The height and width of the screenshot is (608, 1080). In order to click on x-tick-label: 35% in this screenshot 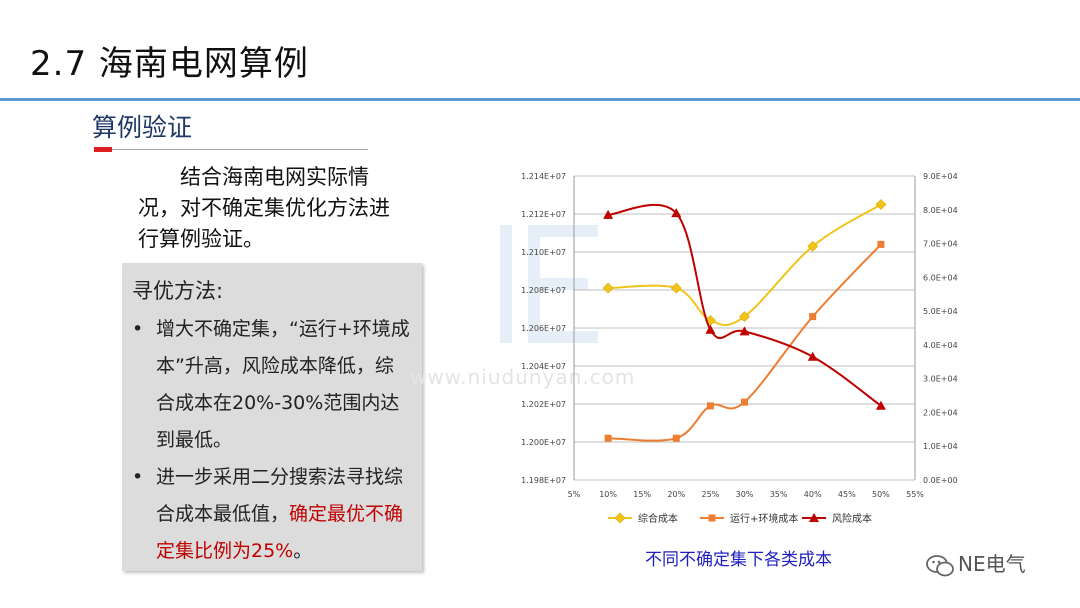, I will do `click(779, 494)`.